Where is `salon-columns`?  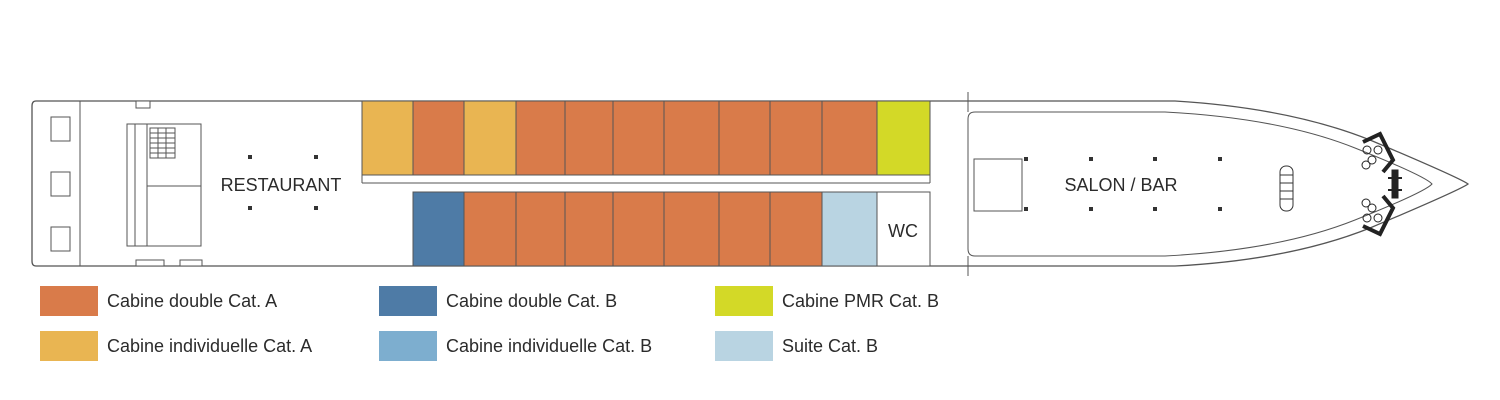
salon-columns is located at coordinates (1123, 184).